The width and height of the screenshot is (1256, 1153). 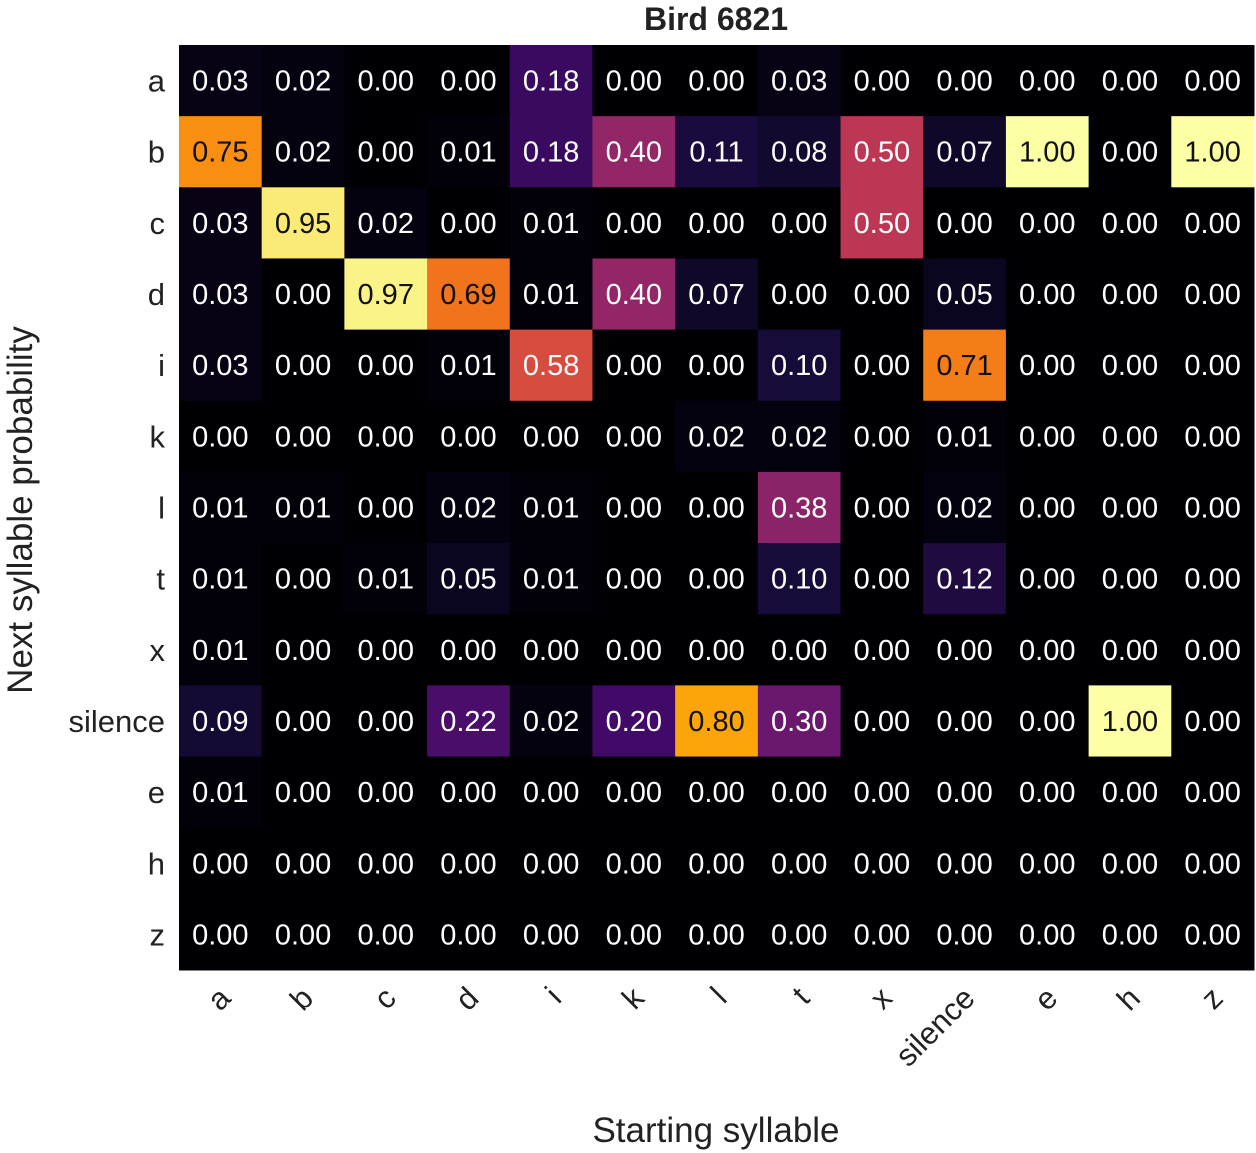 What do you see at coordinates (117, 508) in the screenshot?
I see `y-tick-labels: a b c d i k l t x silence e h z` at bounding box center [117, 508].